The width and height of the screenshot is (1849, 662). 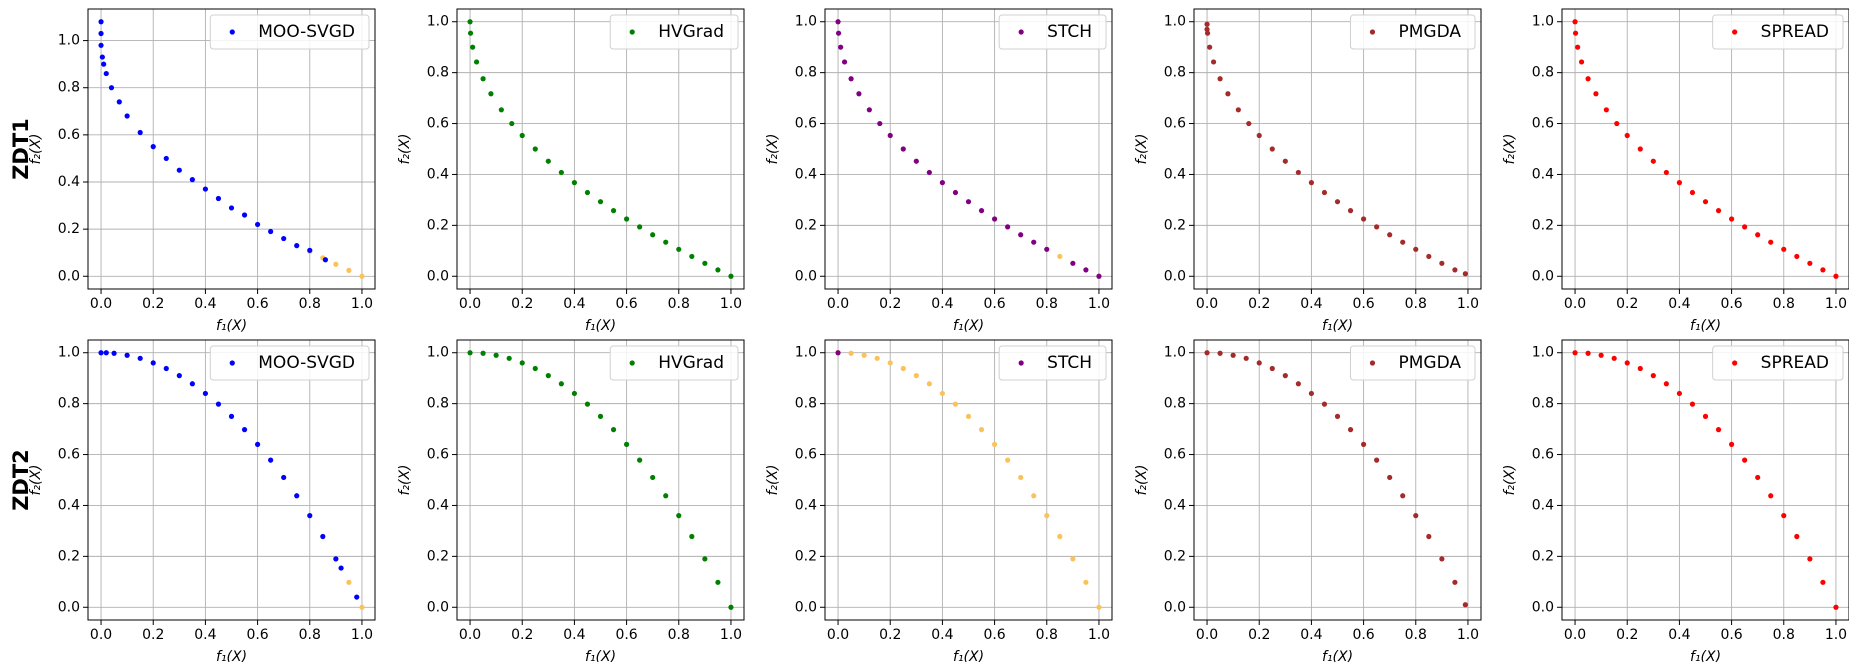 What do you see at coordinates (69, 607) in the screenshot?
I see `y-tick-label: 0.0` at bounding box center [69, 607].